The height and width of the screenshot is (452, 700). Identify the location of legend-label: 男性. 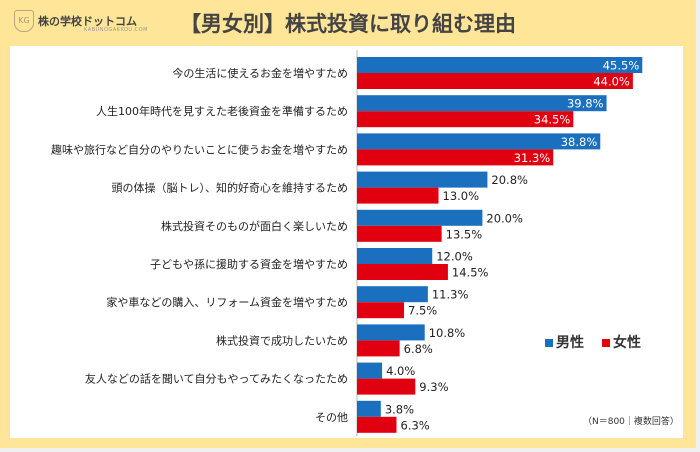
(570, 343).